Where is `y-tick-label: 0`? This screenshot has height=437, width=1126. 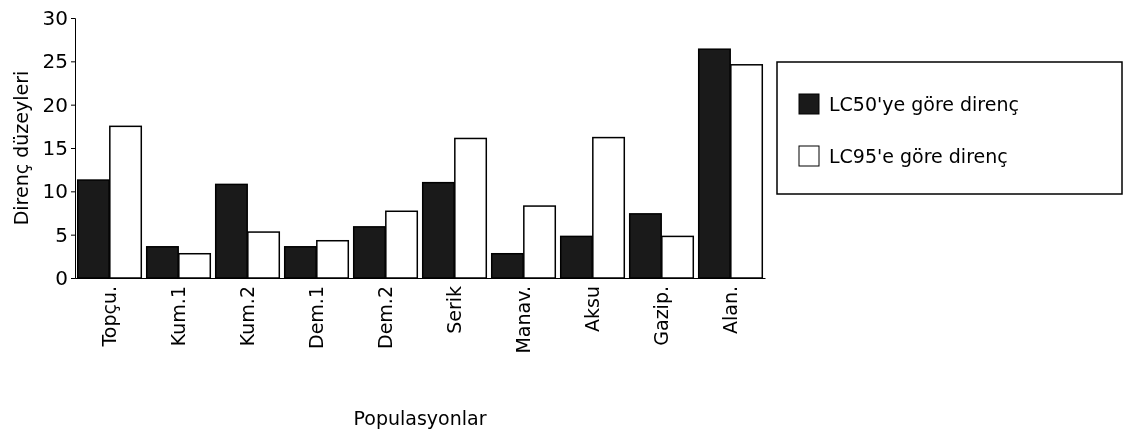 y-tick-label: 0 is located at coordinates (61, 277).